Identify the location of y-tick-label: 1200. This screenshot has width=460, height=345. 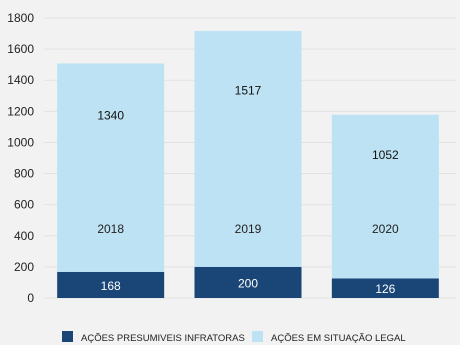
(20, 111).